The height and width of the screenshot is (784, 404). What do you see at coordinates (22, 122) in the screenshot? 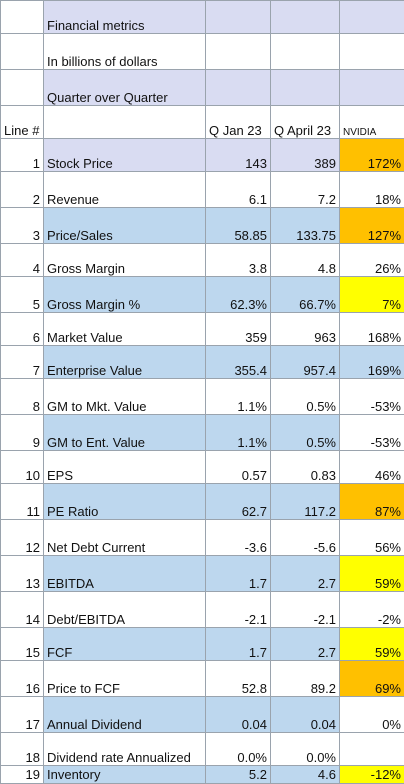
I see `line-number-header: Line #` at bounding box center [22, 122].